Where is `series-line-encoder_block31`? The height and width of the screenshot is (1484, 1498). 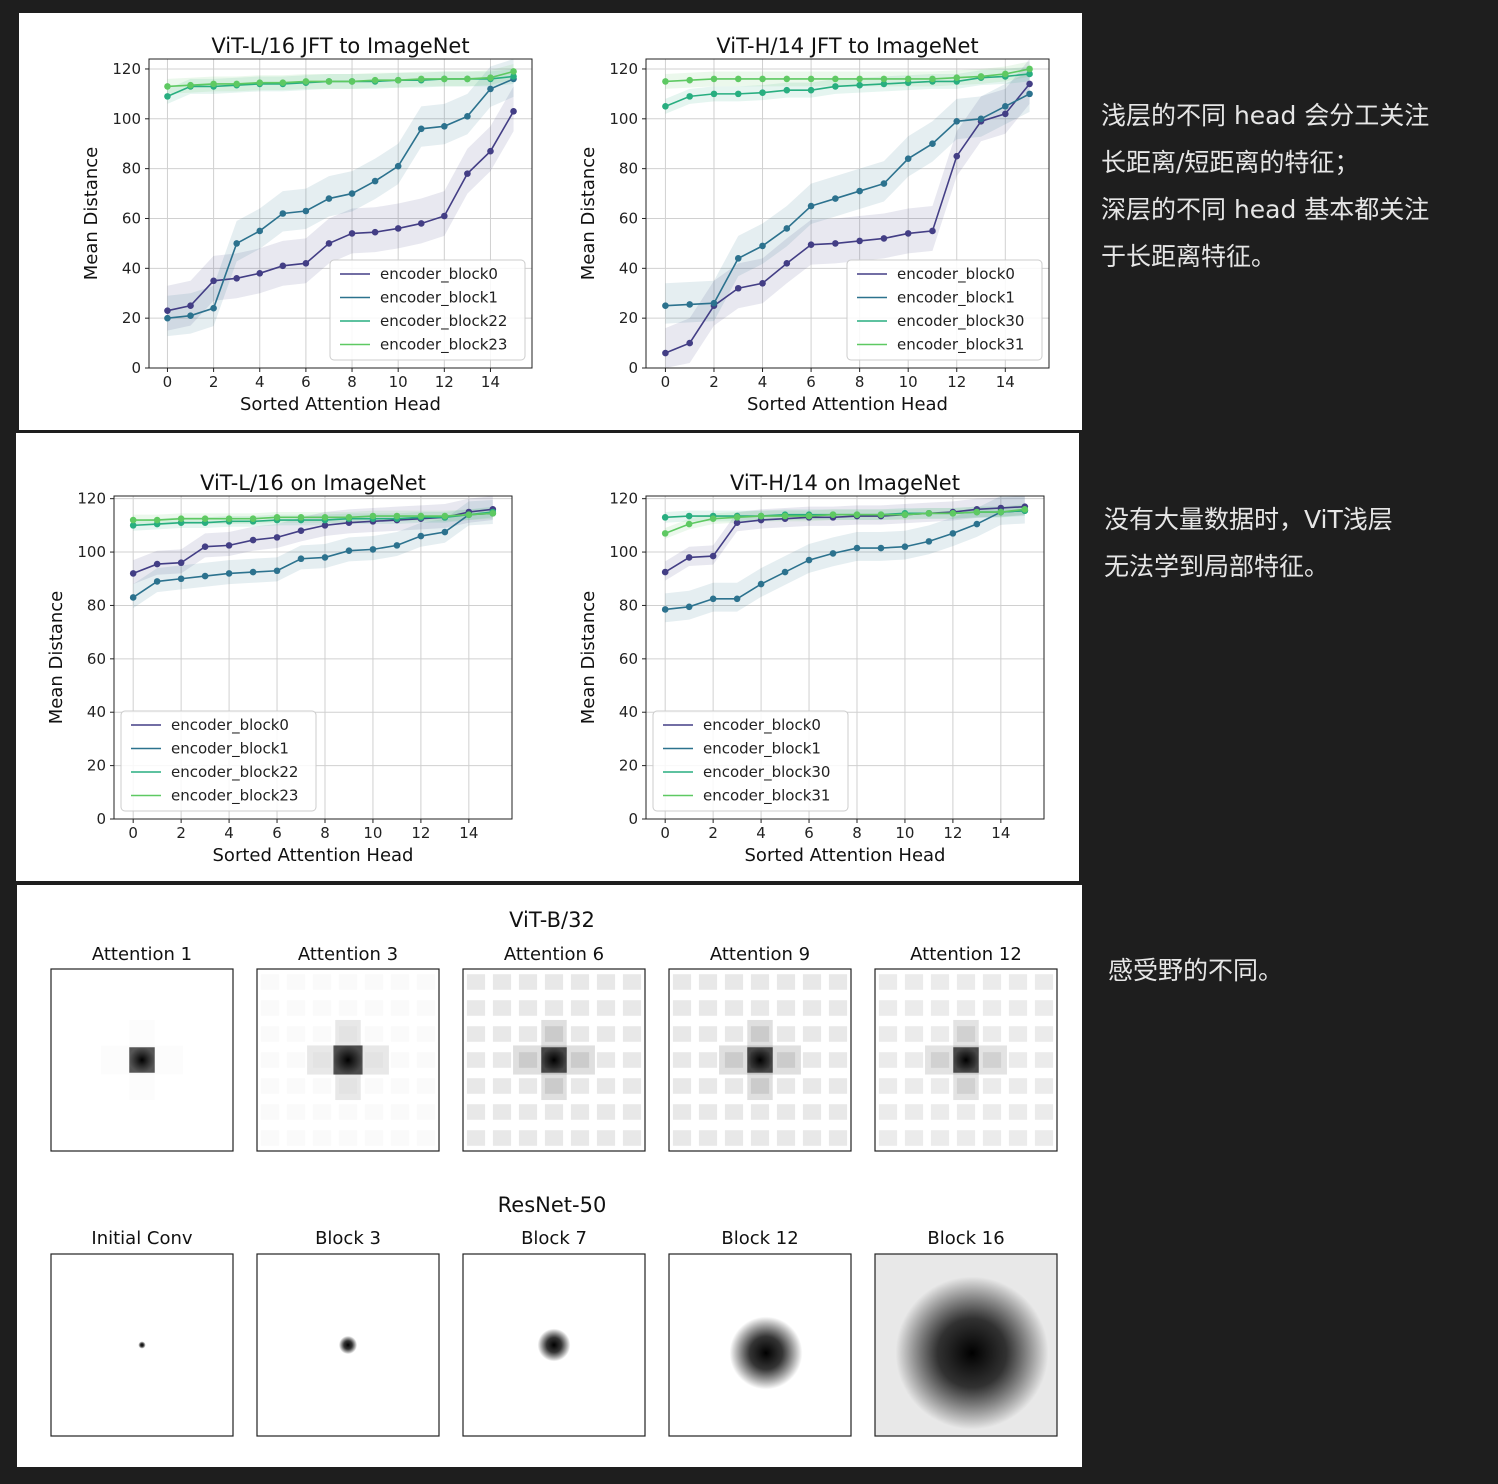
series-line-encoder_block31 is located at coordinates (847, 75).